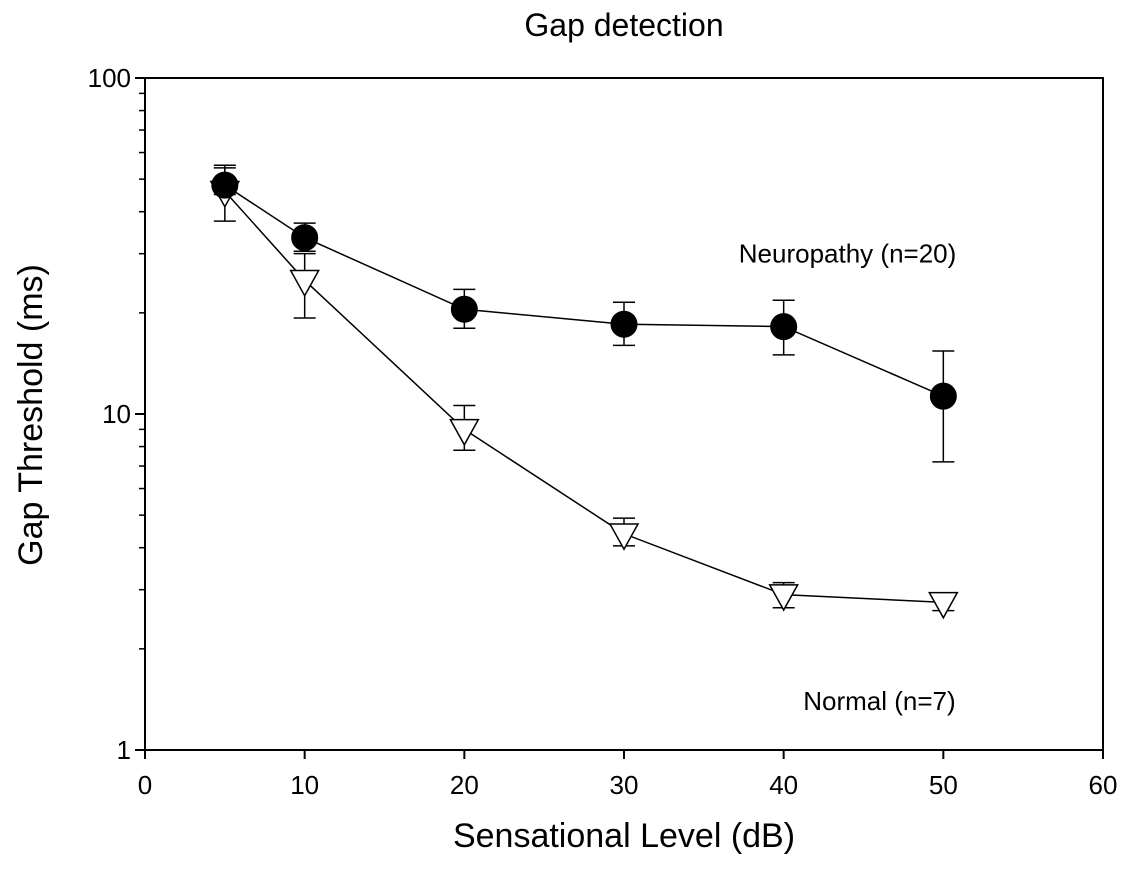 The width and height of the screenshot is (1131, 875). What do you see at coordinates (145, 785) in the screenshot?
I see `x-tick-label: 0` at bounding box center [145, 785].